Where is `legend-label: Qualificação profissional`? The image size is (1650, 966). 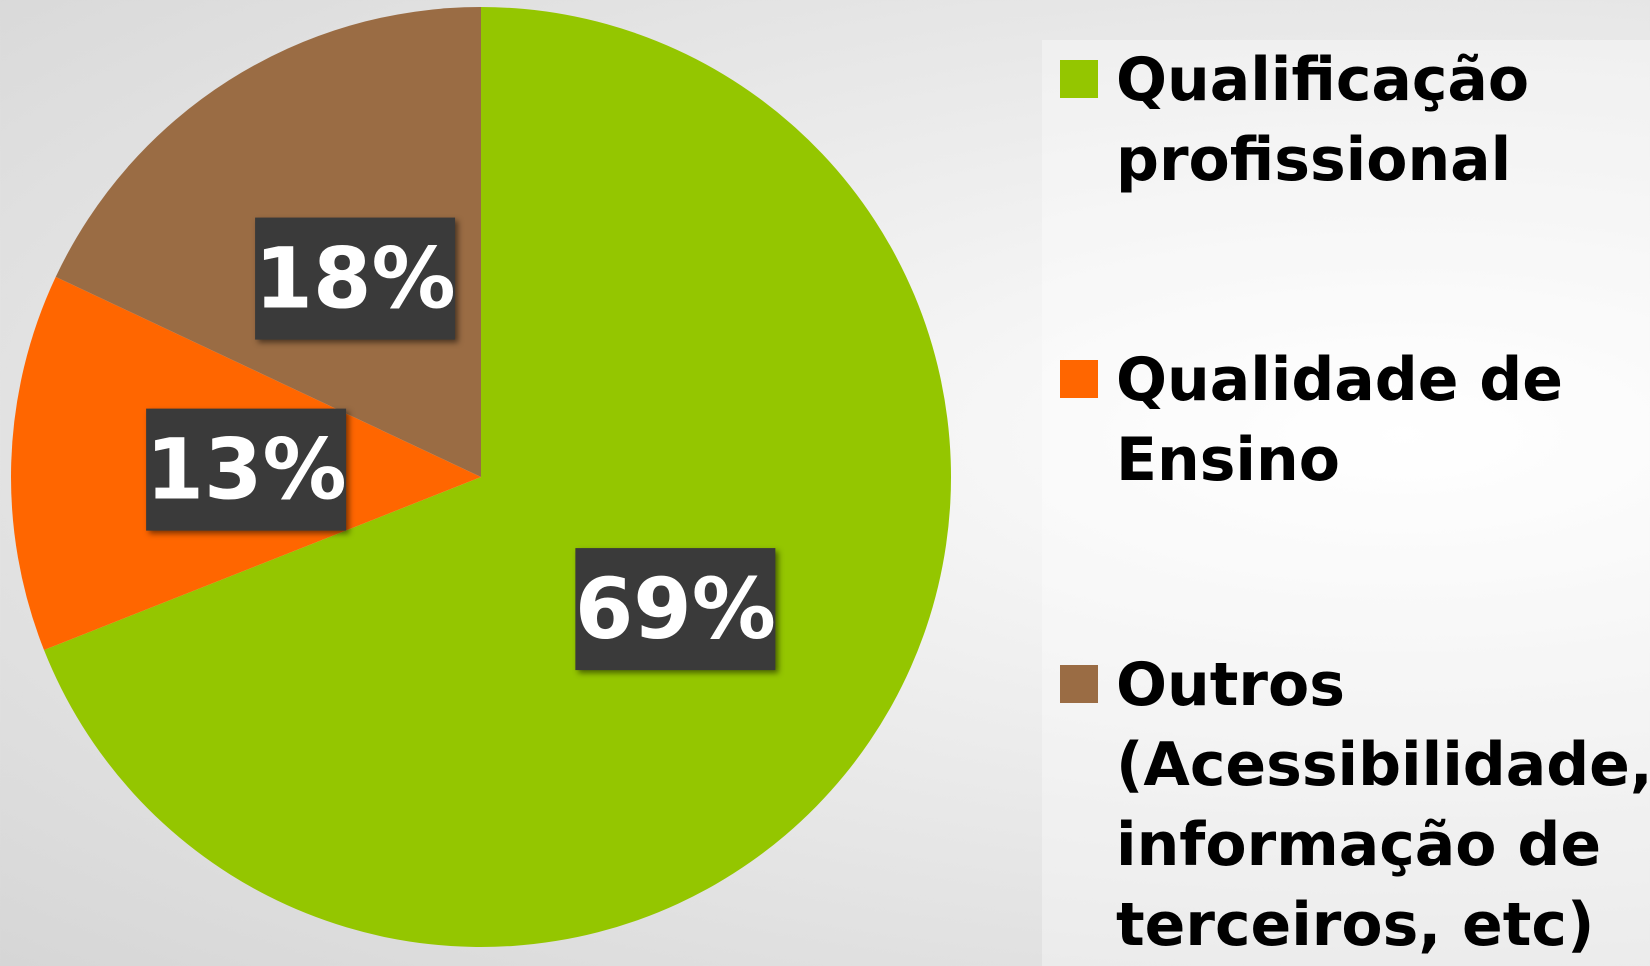 legend-label: Qualificação profissional is located at coordinates (1323, 120).